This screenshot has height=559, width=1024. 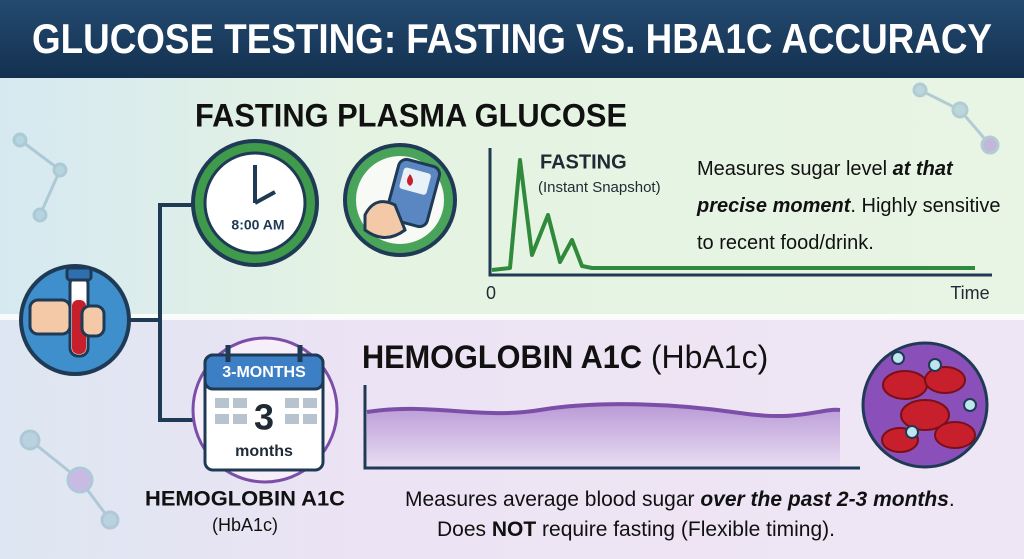 What do you see at coordinates (708, 243) in the screenshot?
I see `text-segment: to` at bounding box center [708, 243].